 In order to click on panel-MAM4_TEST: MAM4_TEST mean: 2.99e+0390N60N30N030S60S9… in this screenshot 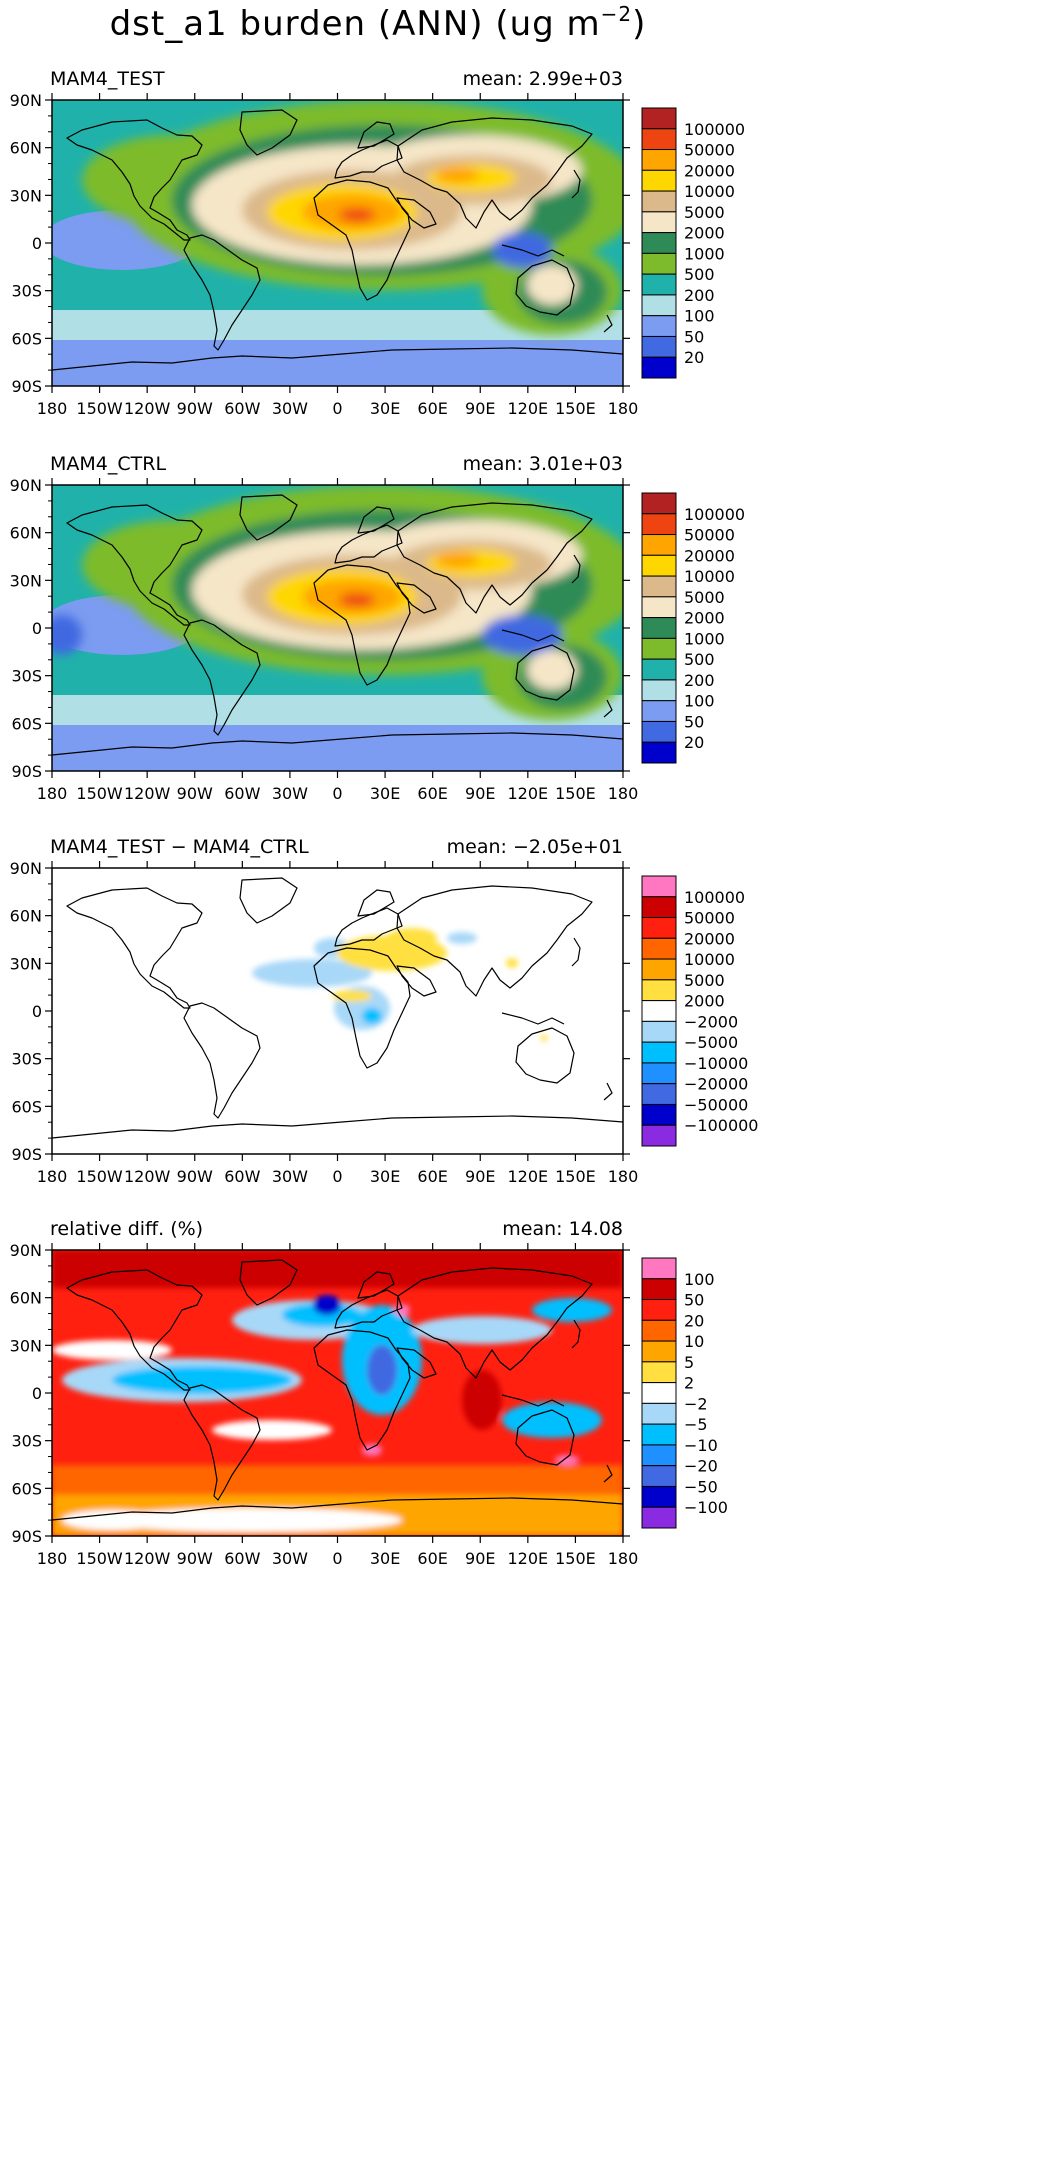, I will do `click(377, 243)`.